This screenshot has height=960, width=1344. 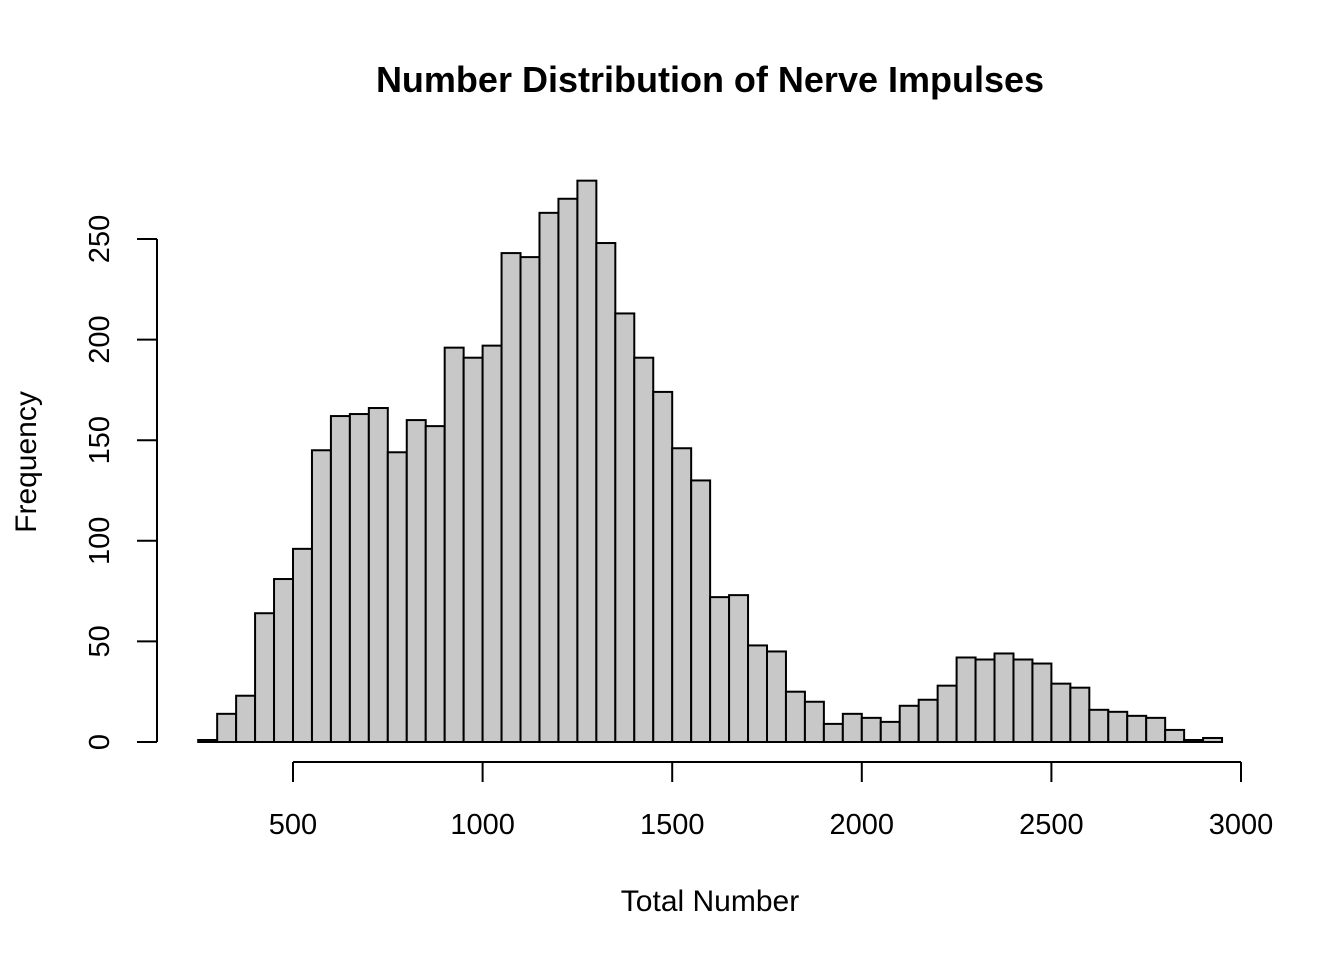 What do you see at coordinates (293, 825) in the screenshot?
I see `x-tick-label: 500` at bounding box center [293, 825].